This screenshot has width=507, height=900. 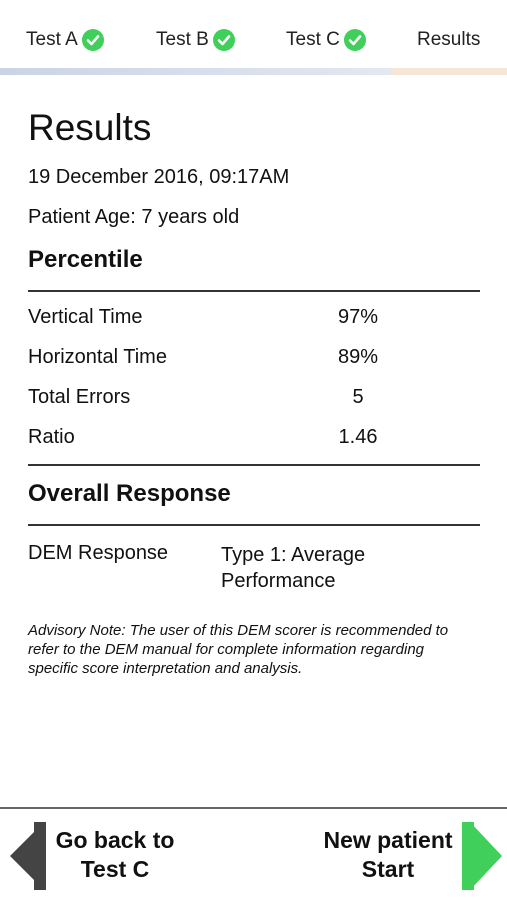 I want to click on bottom-divider, so click(x=253, y=808).